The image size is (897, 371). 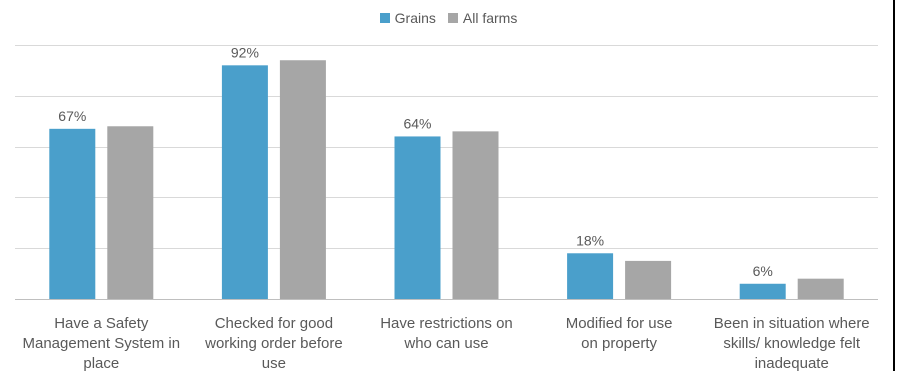 What do you see at coordinates (894, 185) in the screenshot?
I see `frame-border` at bounding box center [894, 185].